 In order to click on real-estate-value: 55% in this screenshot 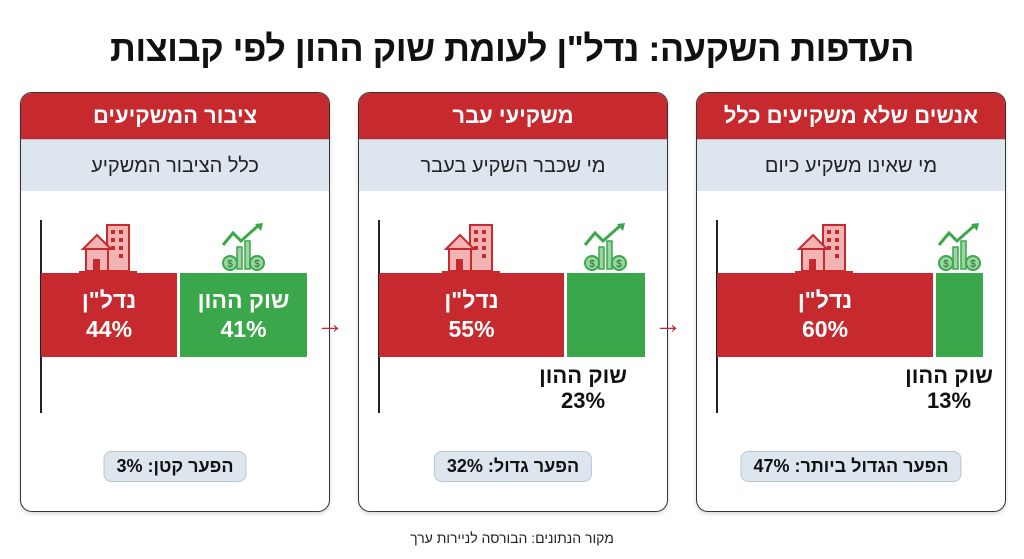, I will do `click(471, 329)`.